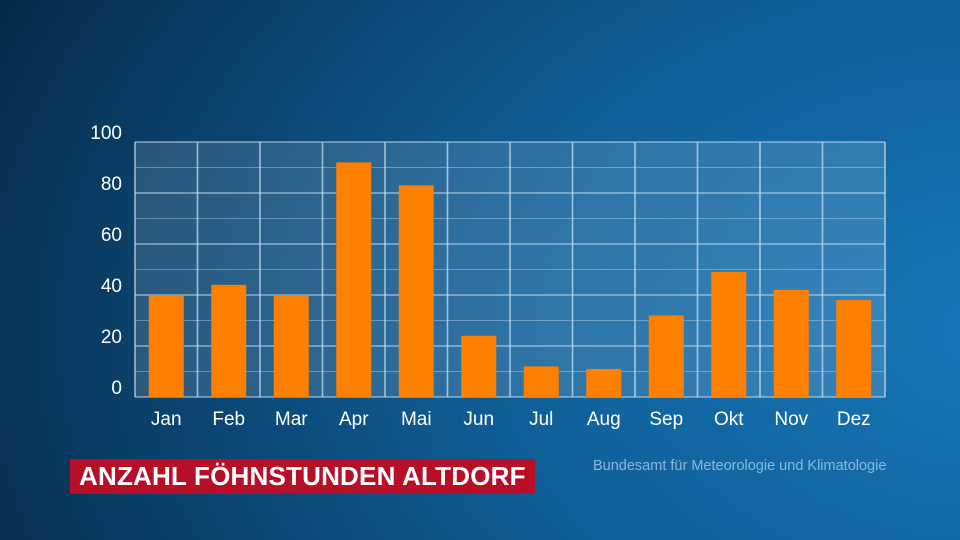 This screenshot has height=540, width=960. Describe the element at coordinates (166, 346) in the screenshot. I see `bar-jan` at that location.